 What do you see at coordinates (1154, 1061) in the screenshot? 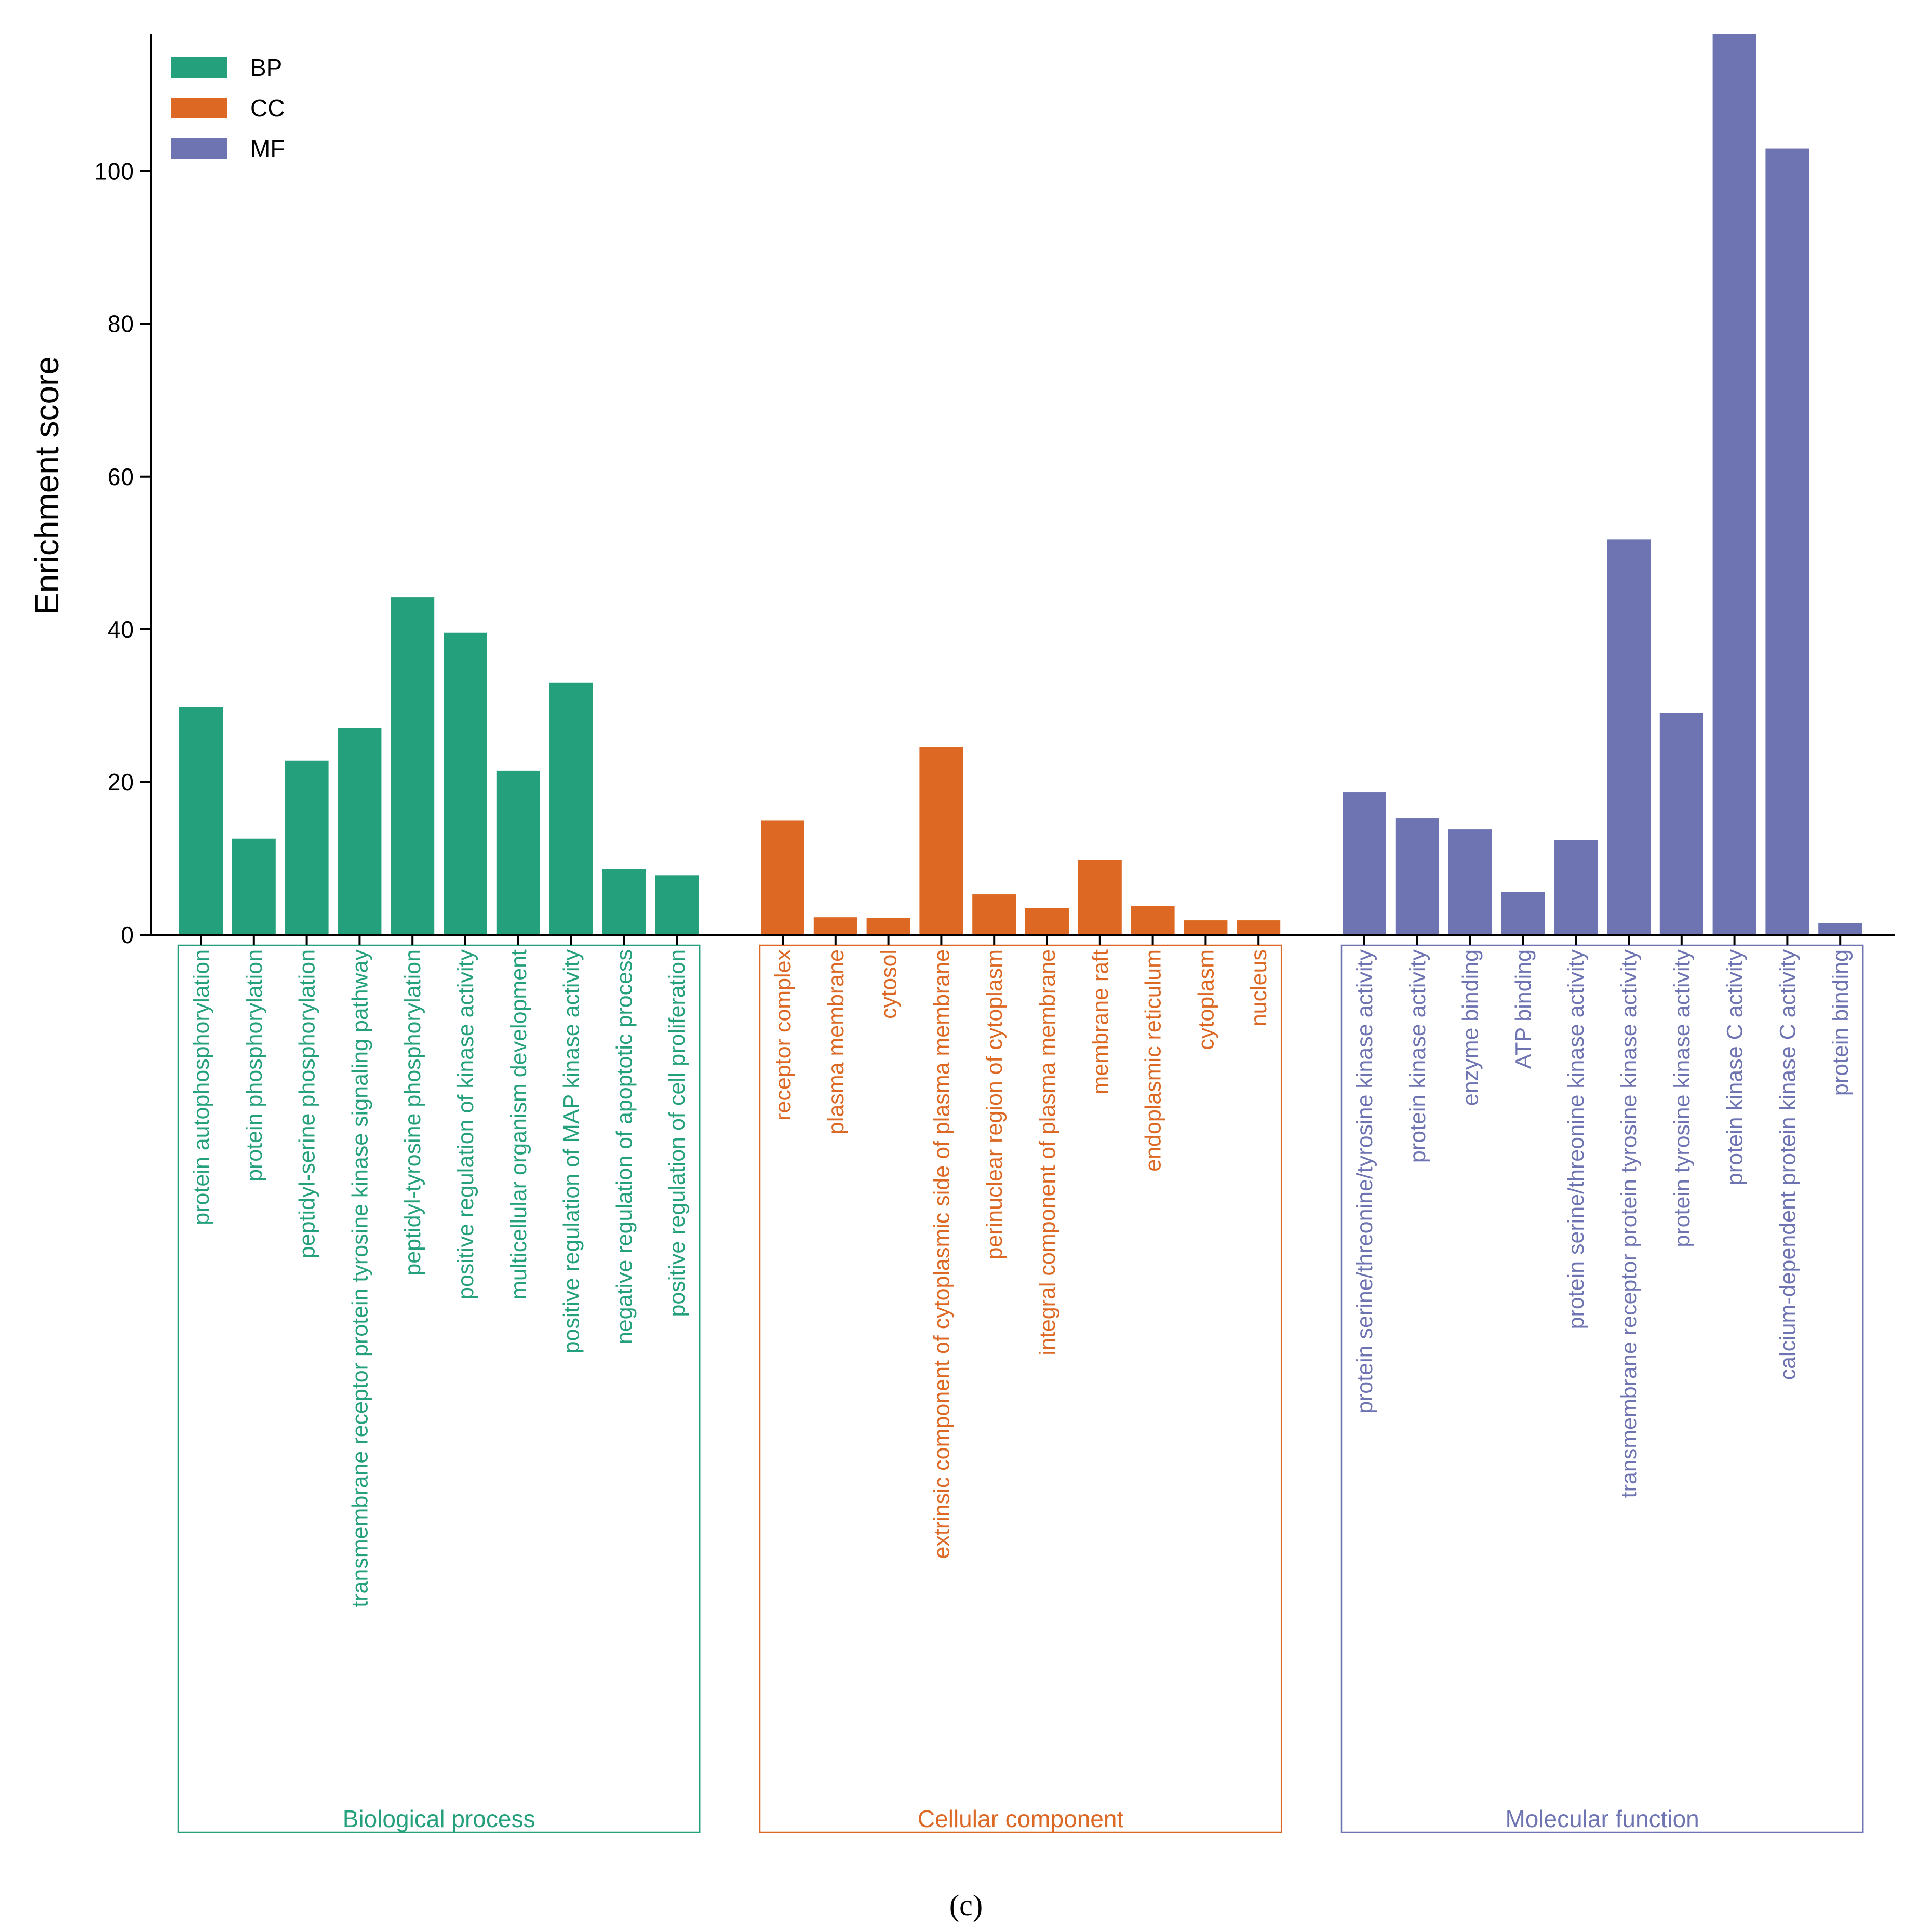
I see `category-label: endoplasmic reticulum` at bounding box center [1154, 1061].